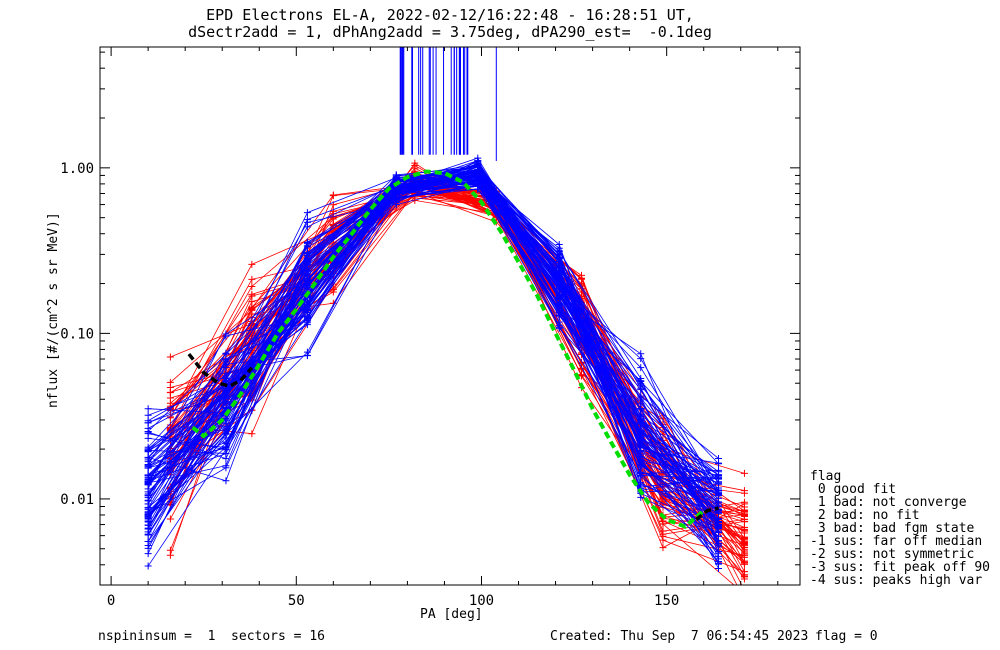 The width and height of the screenshot is (1000, 650). I want to click on y-tick-label: 1.00, so click(77, 169).